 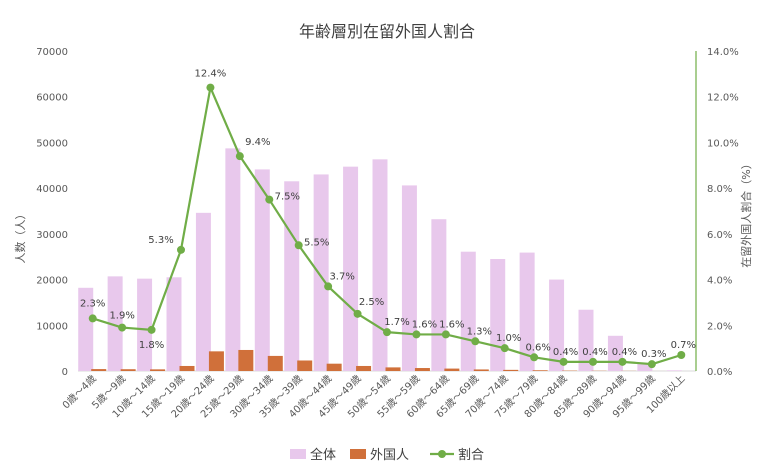 I want to click on legend-swatch-total, so click(x=298, y=454).